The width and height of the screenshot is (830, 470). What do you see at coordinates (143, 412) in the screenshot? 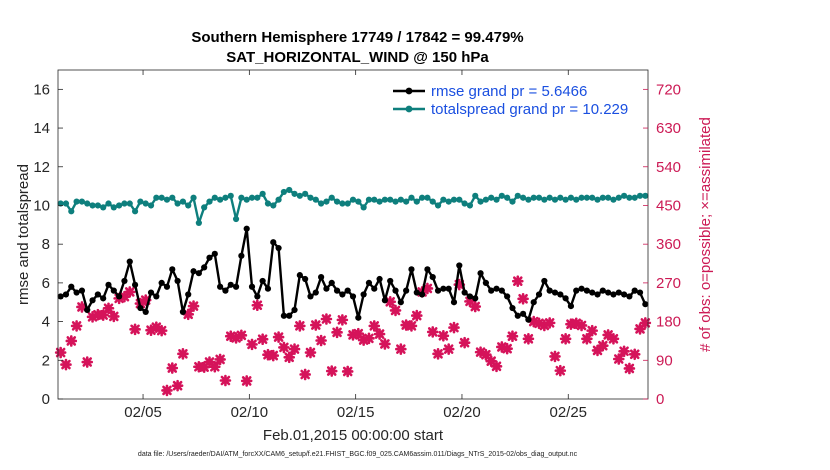
I see `x-tick-label: 02/05` at bounding box center [143, 412].